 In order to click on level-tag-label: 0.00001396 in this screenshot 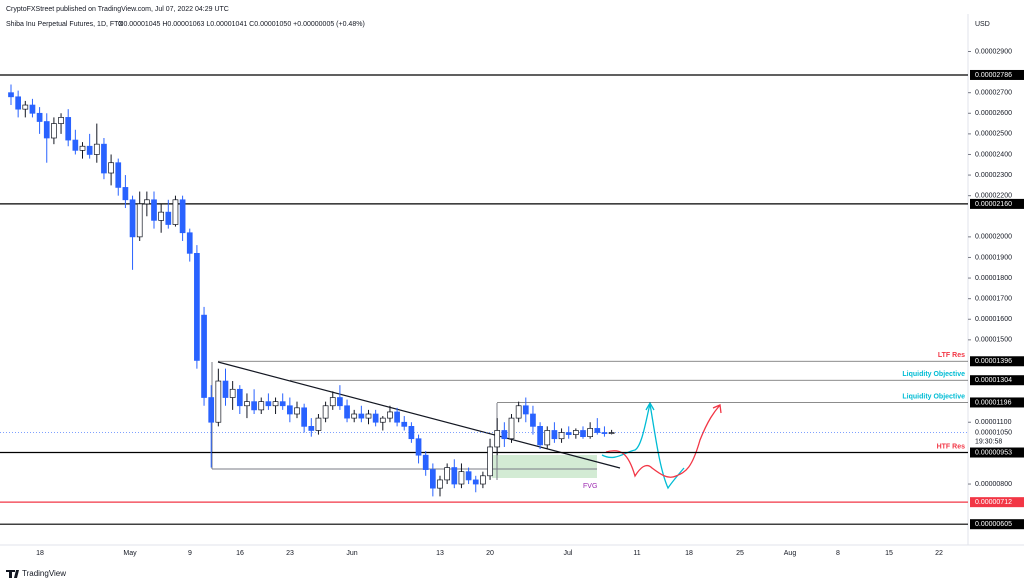, I will do `click(993, 361)`.